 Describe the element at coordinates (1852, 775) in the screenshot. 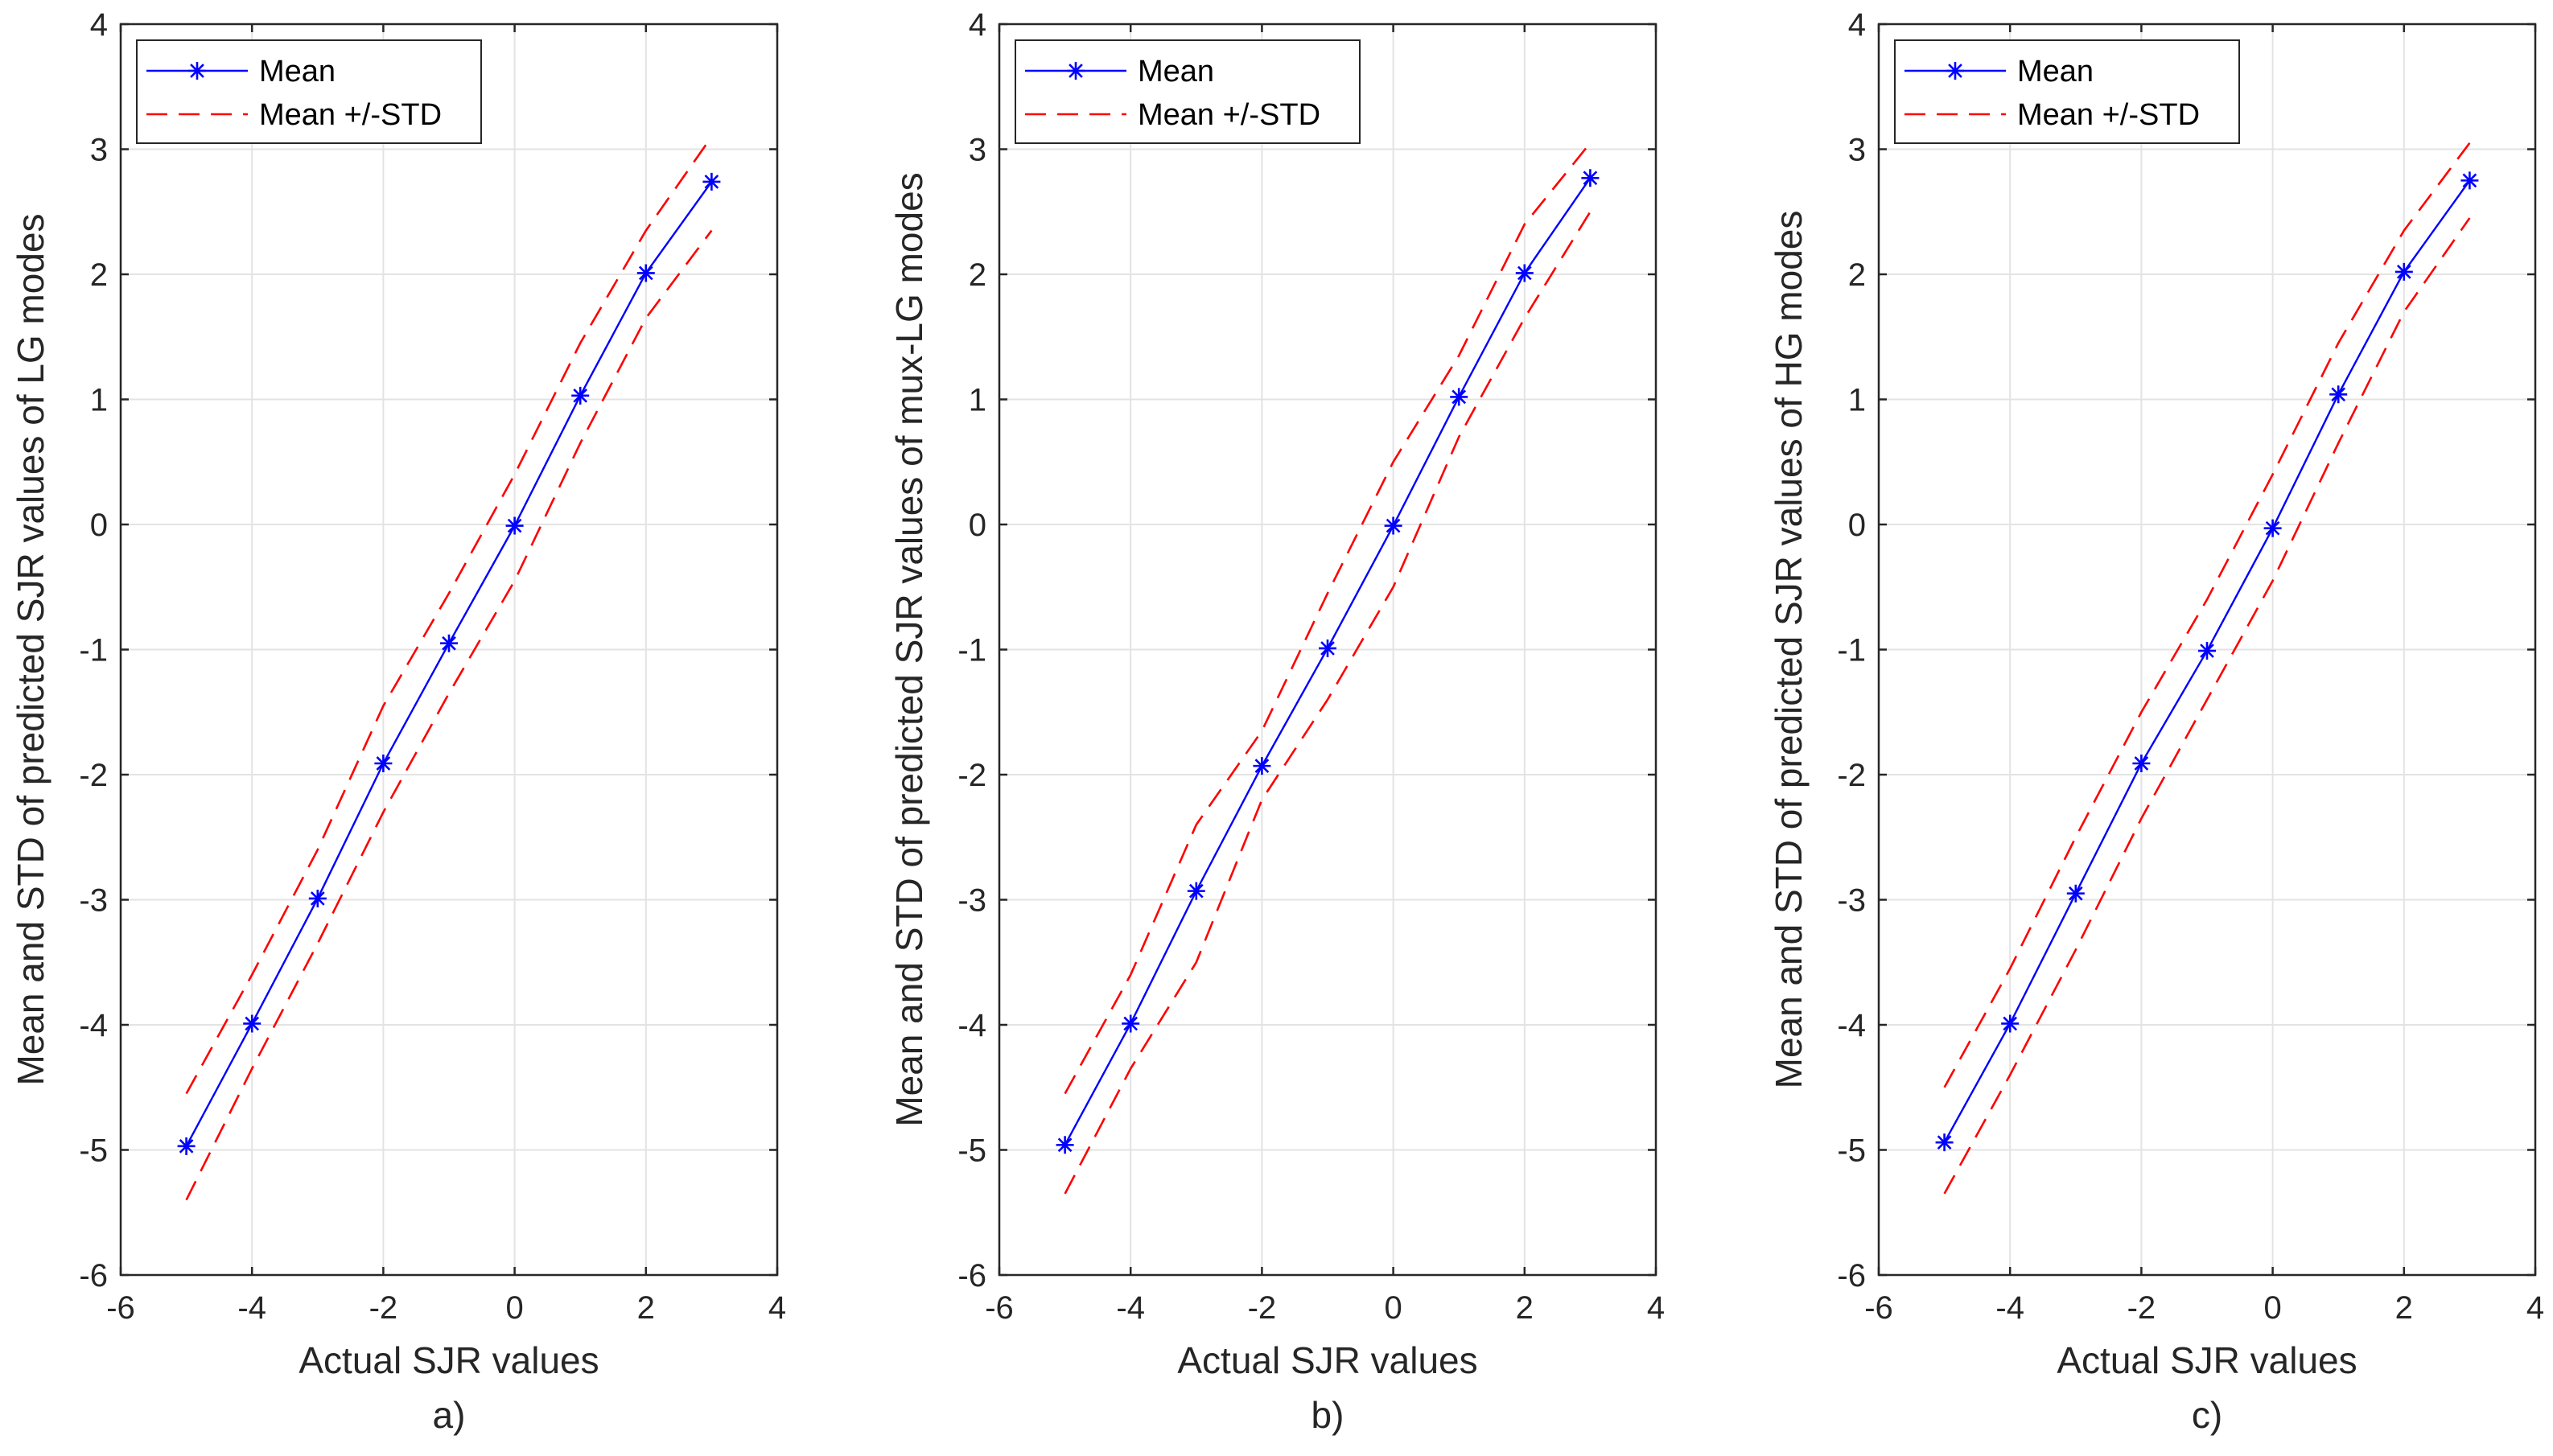

I see `y-tick-label: -2` at that location.